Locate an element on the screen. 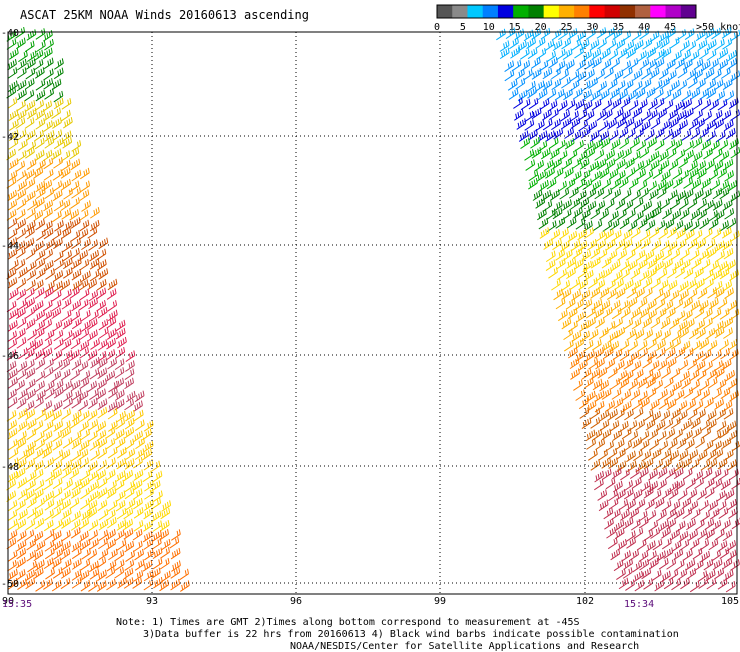  colorbar-label: 5 is located at coordinates (463, 27).